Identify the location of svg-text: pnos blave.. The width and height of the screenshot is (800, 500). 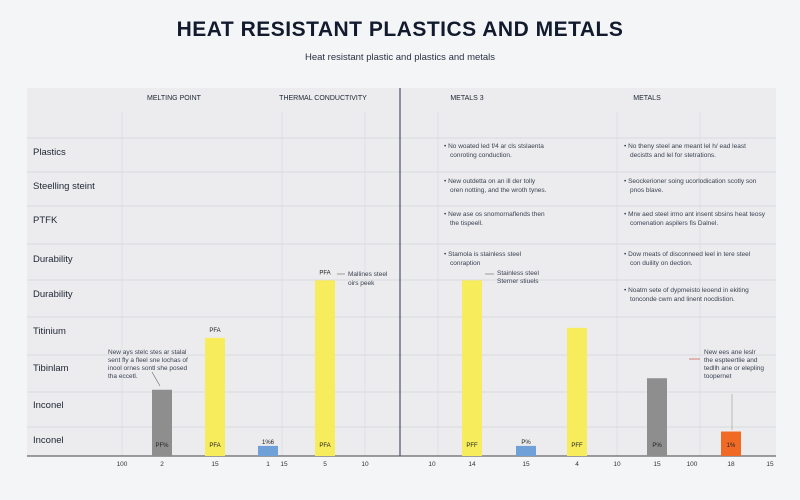
(646, 190).